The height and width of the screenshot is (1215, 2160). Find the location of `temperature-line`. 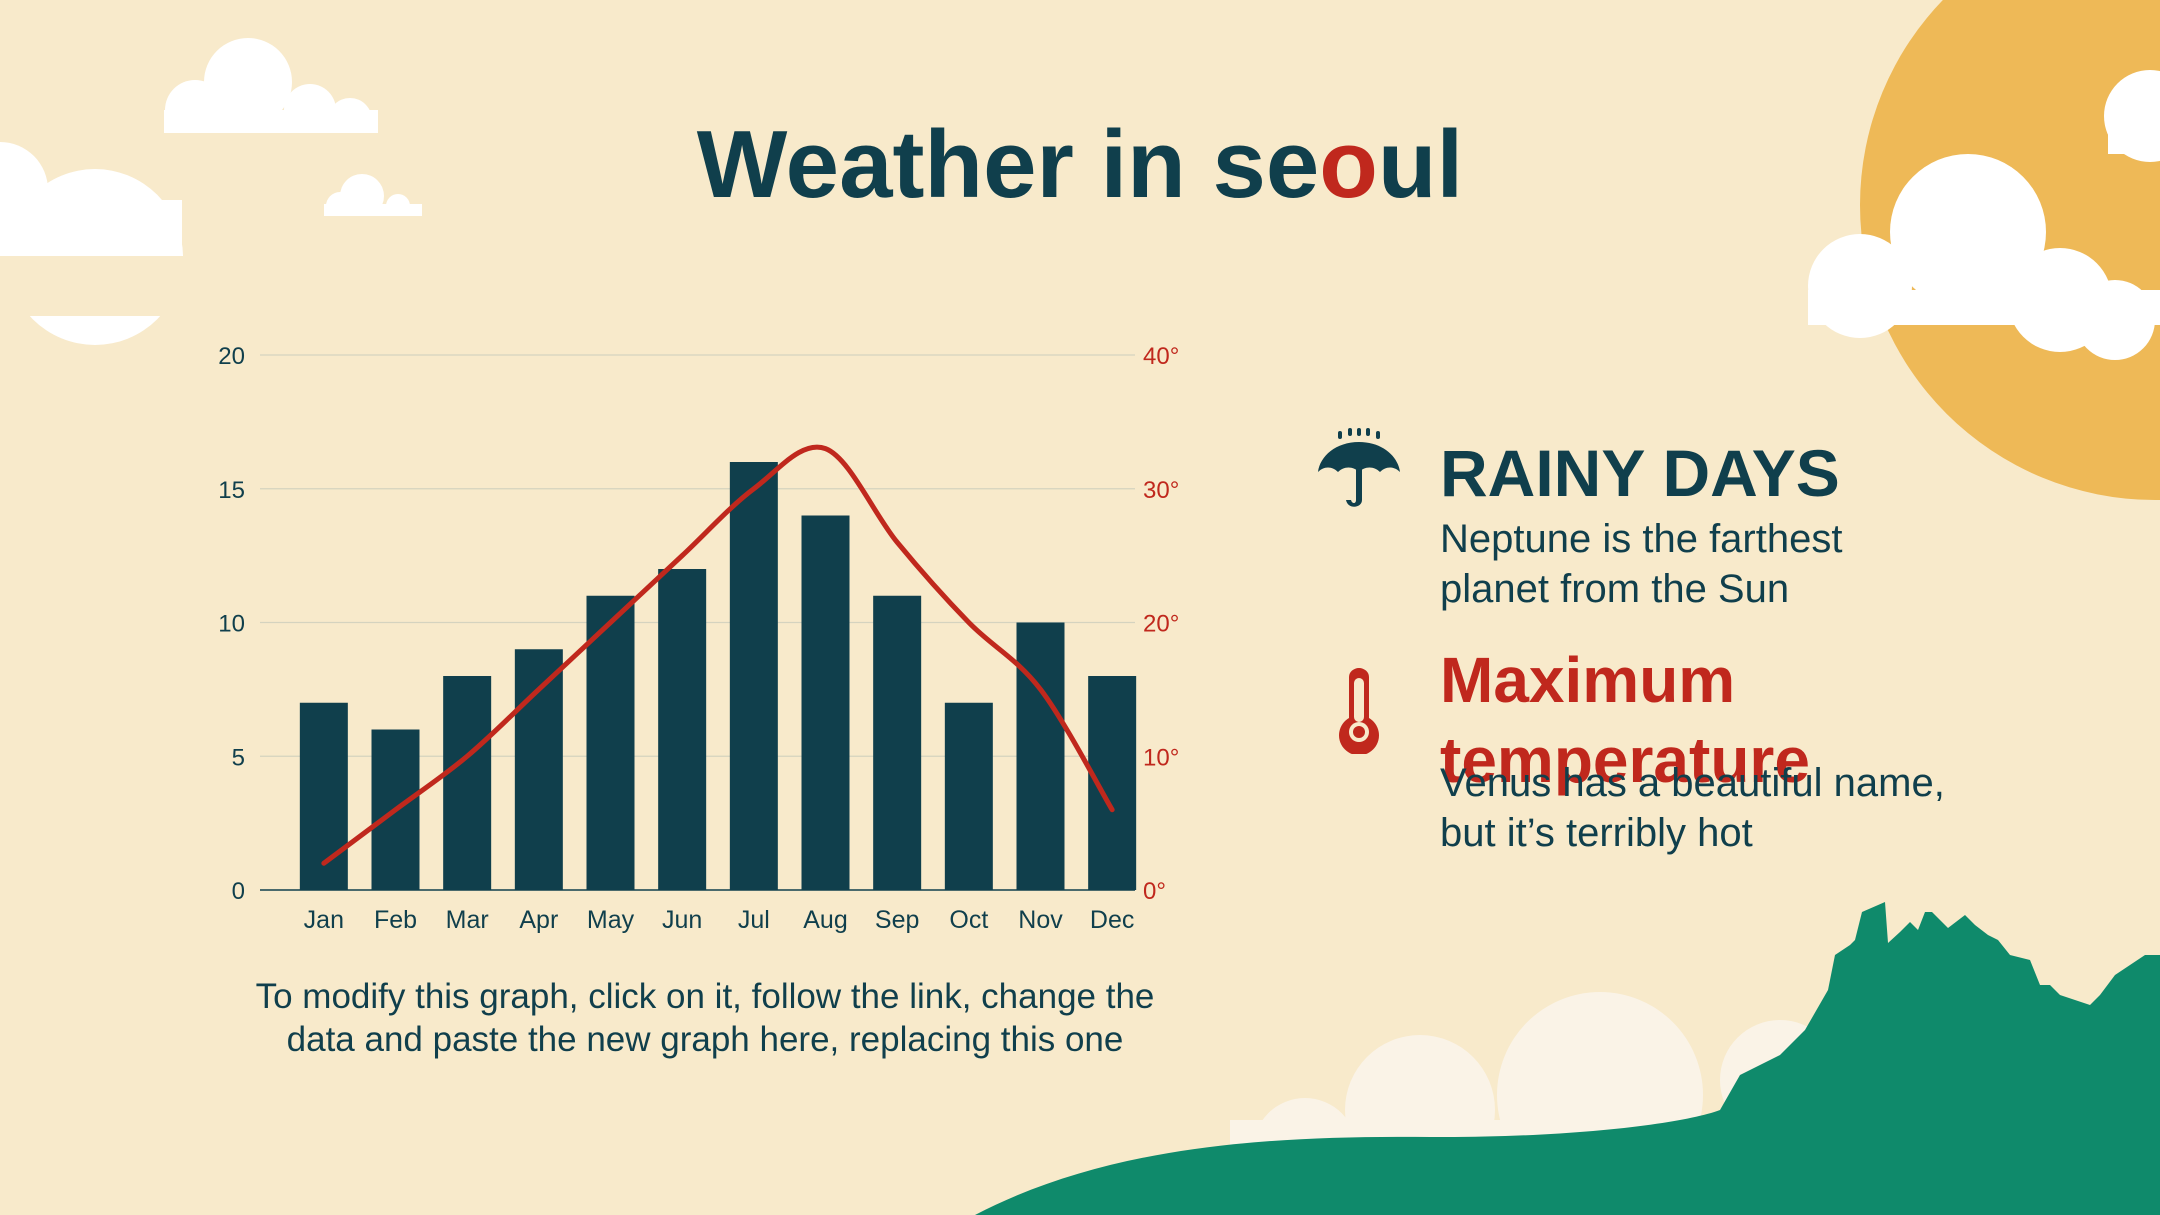

temperature-line is located at coordinates (718, 655).